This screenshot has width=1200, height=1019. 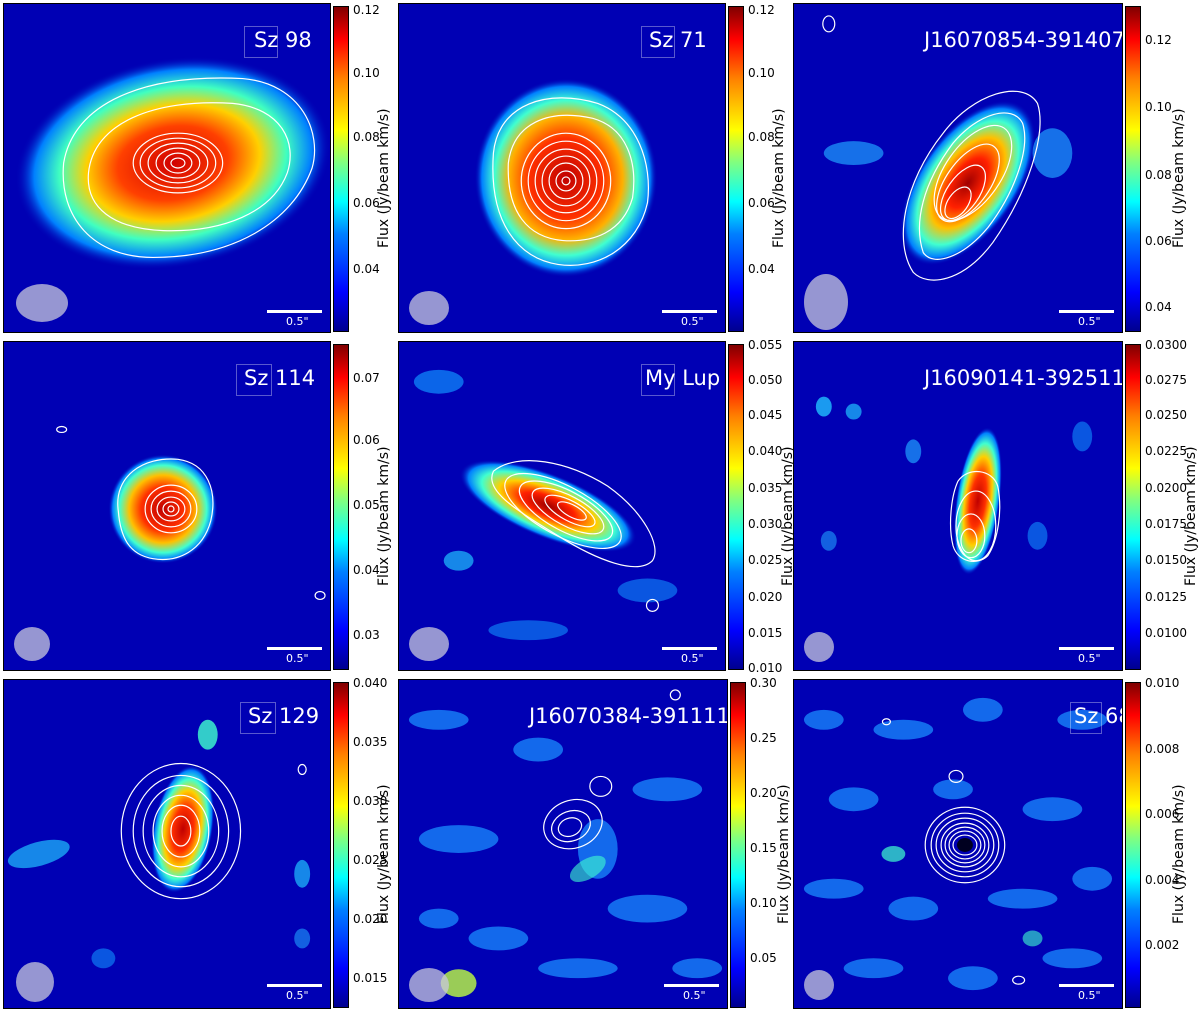 I want to click on flux-map: Sz 98 0.5", so click(x=167, y=168).